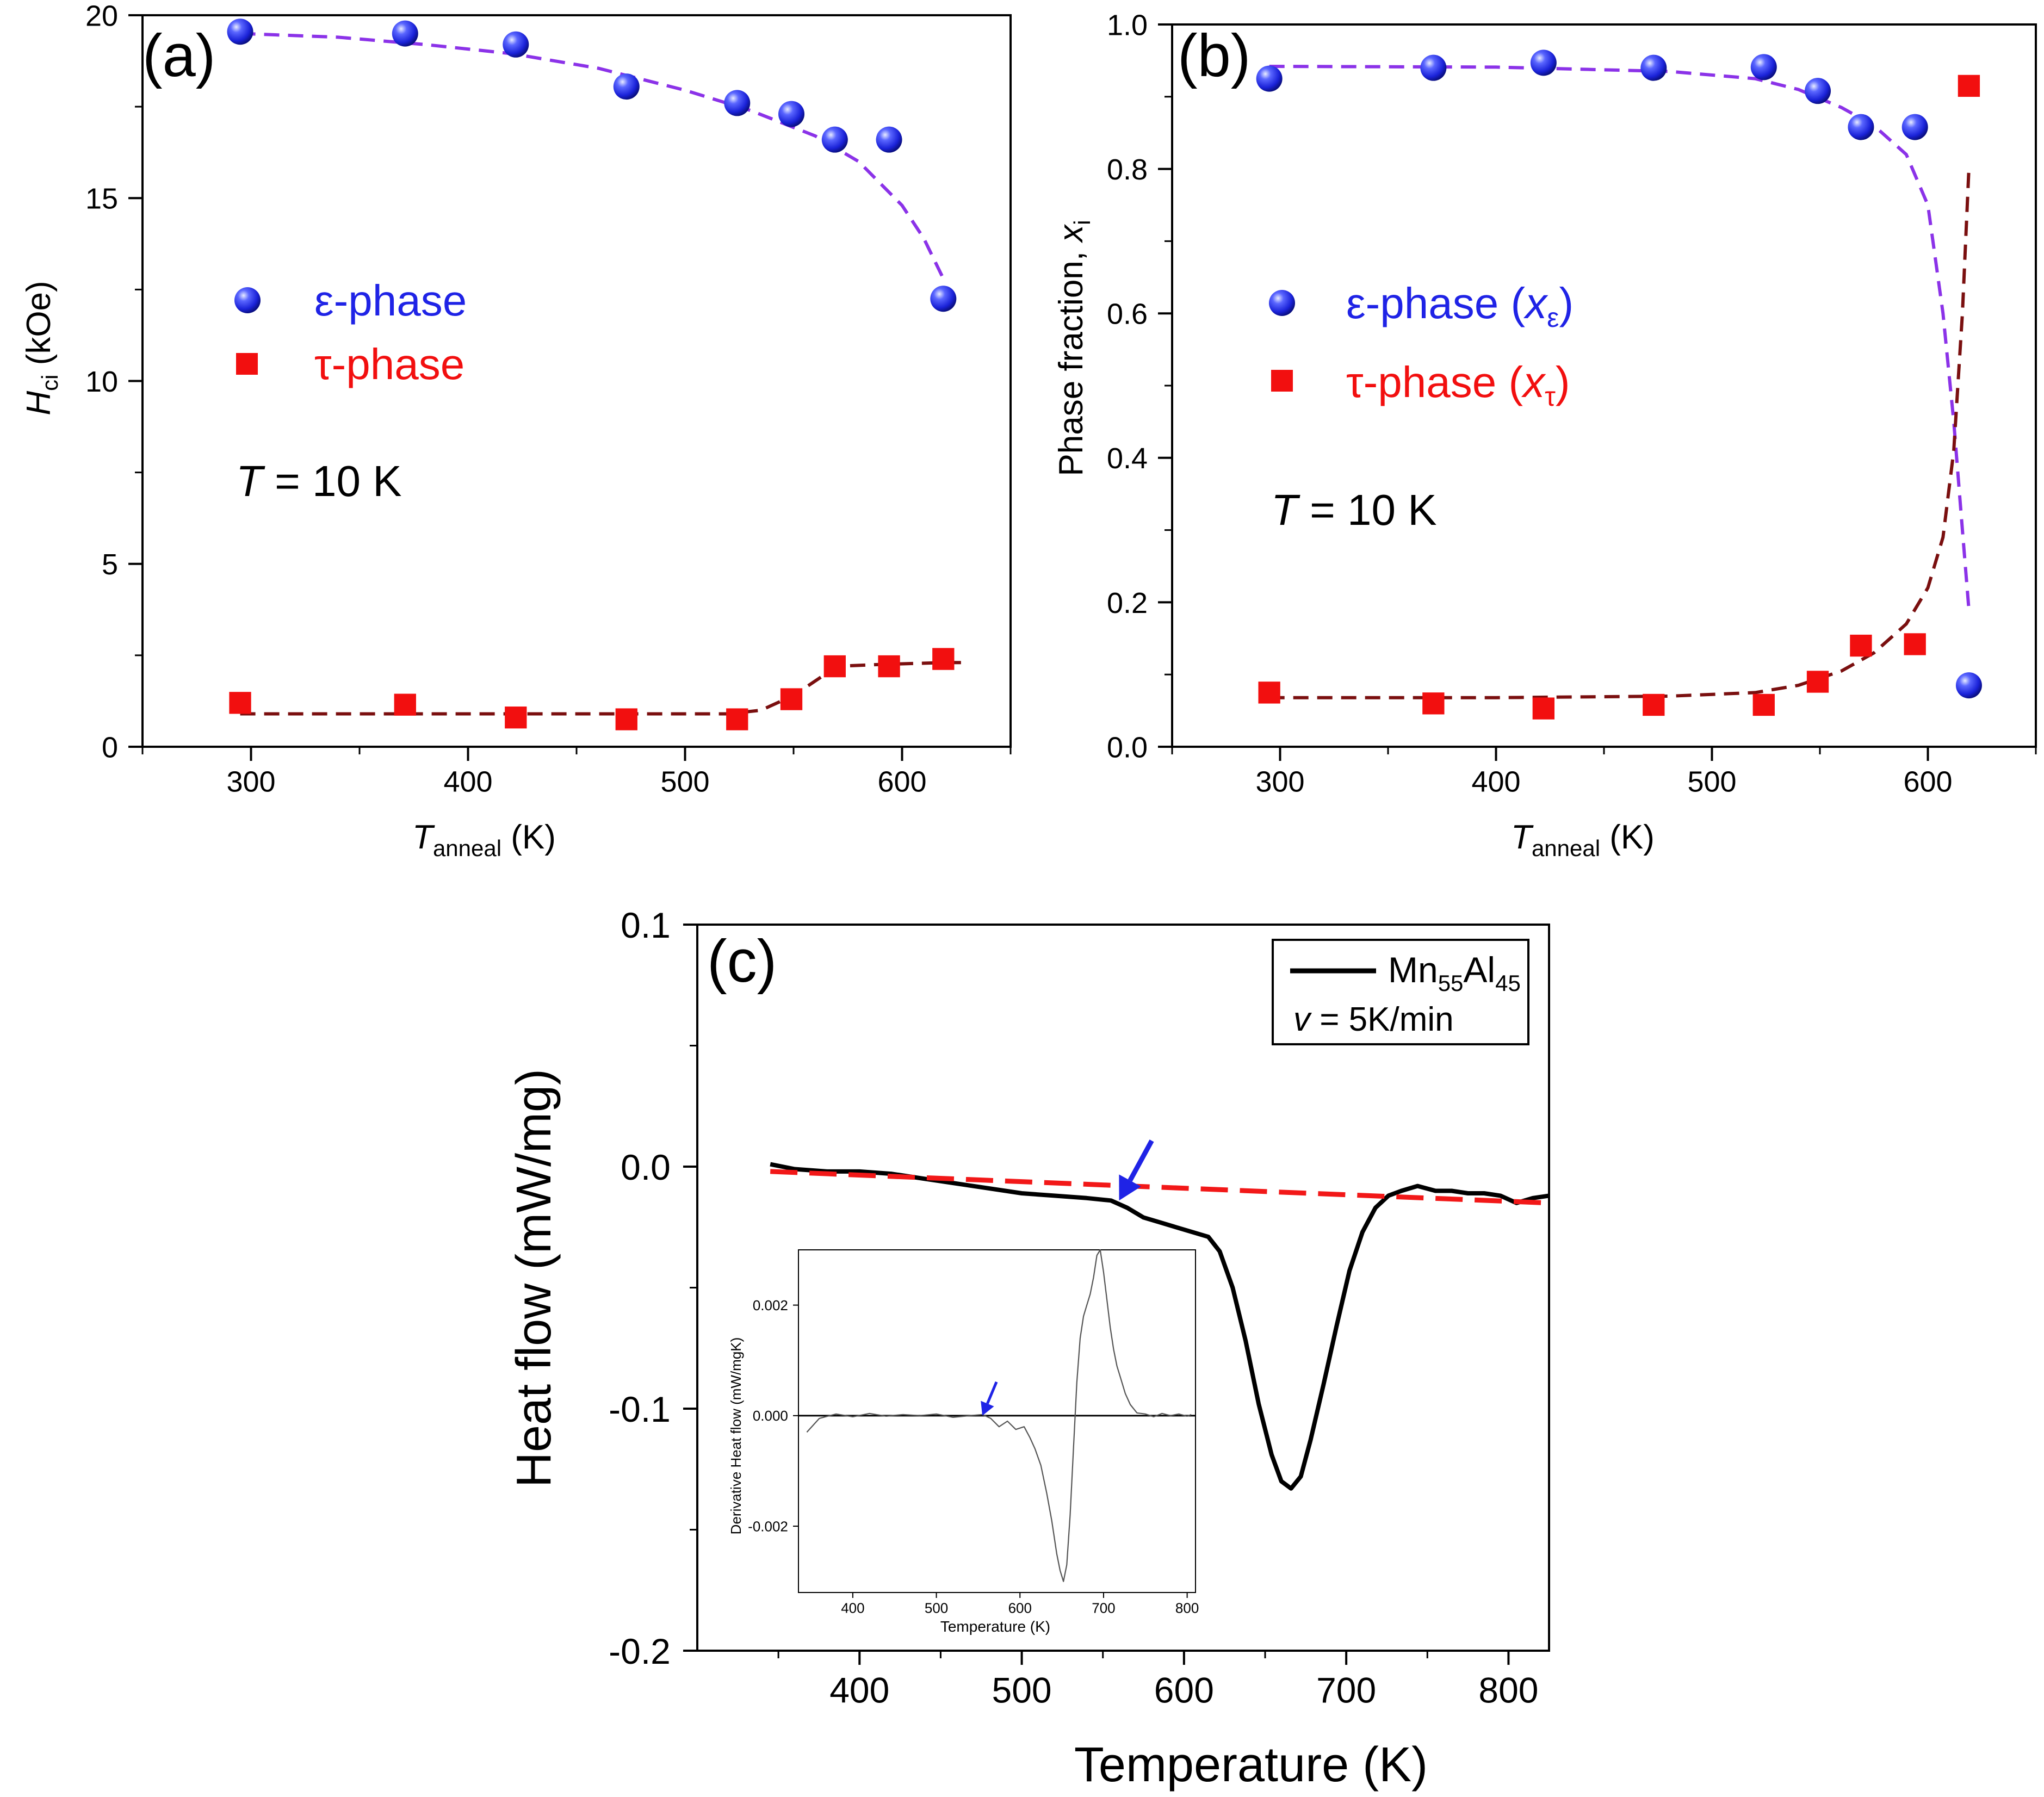 The image size is (2044, 1797). I want to click on panel-b-ytick-label: 0.8, so click(1127, 169).